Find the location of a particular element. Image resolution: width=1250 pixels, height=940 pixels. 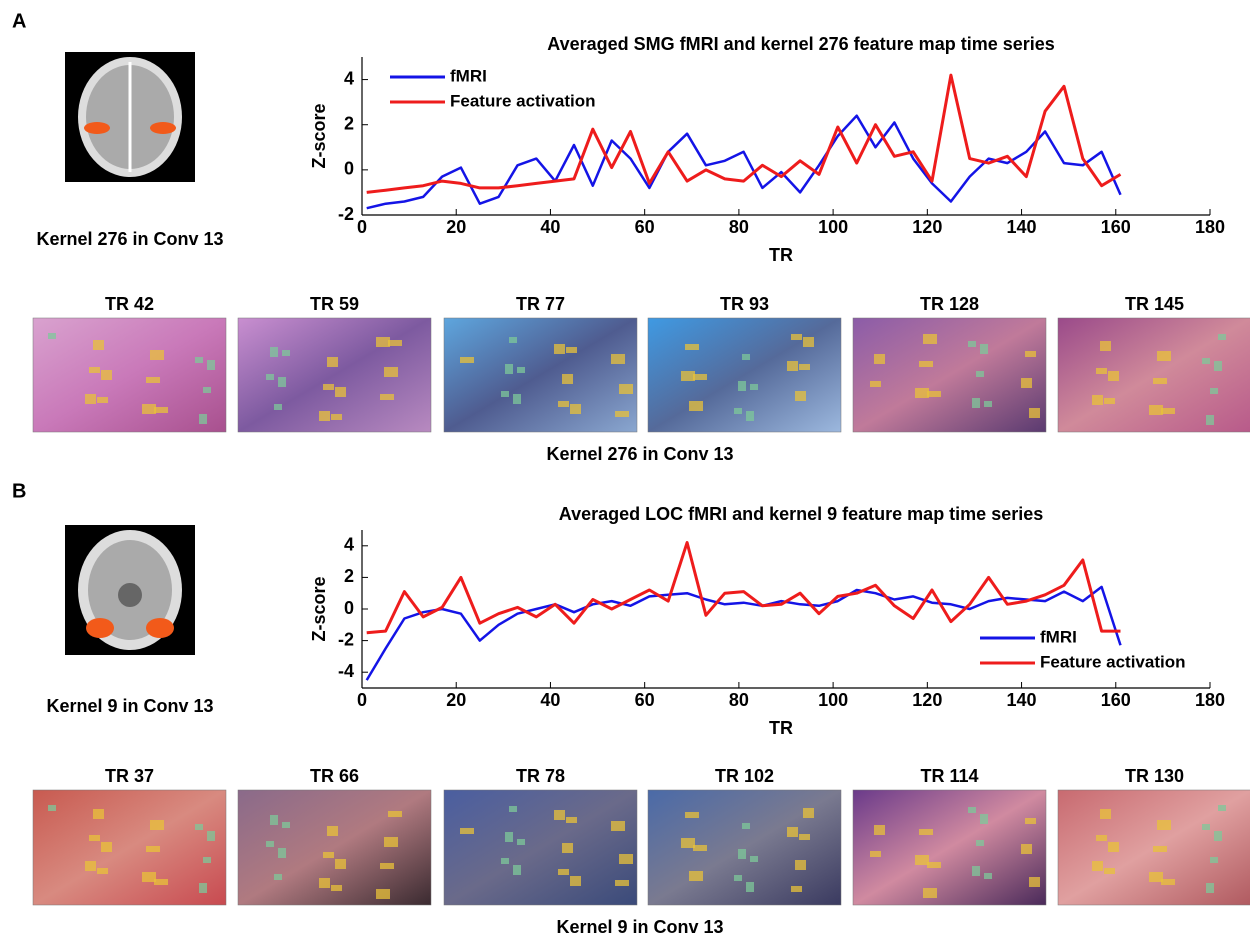

frame-label: TR 42 is located at coordinates (129, 304).